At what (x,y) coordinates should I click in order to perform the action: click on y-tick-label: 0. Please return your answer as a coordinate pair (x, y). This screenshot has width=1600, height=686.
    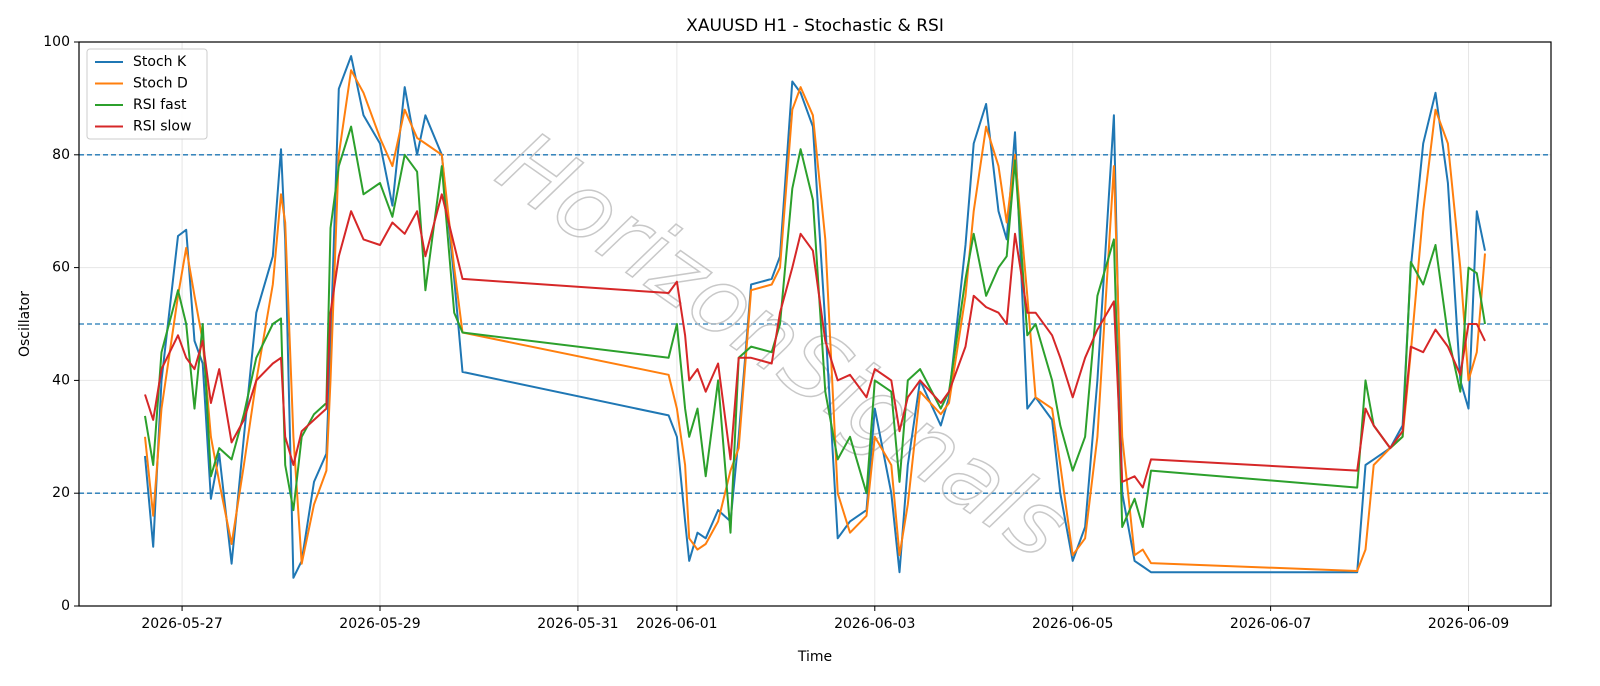
    Looking at the image, I should click on (65, 606).